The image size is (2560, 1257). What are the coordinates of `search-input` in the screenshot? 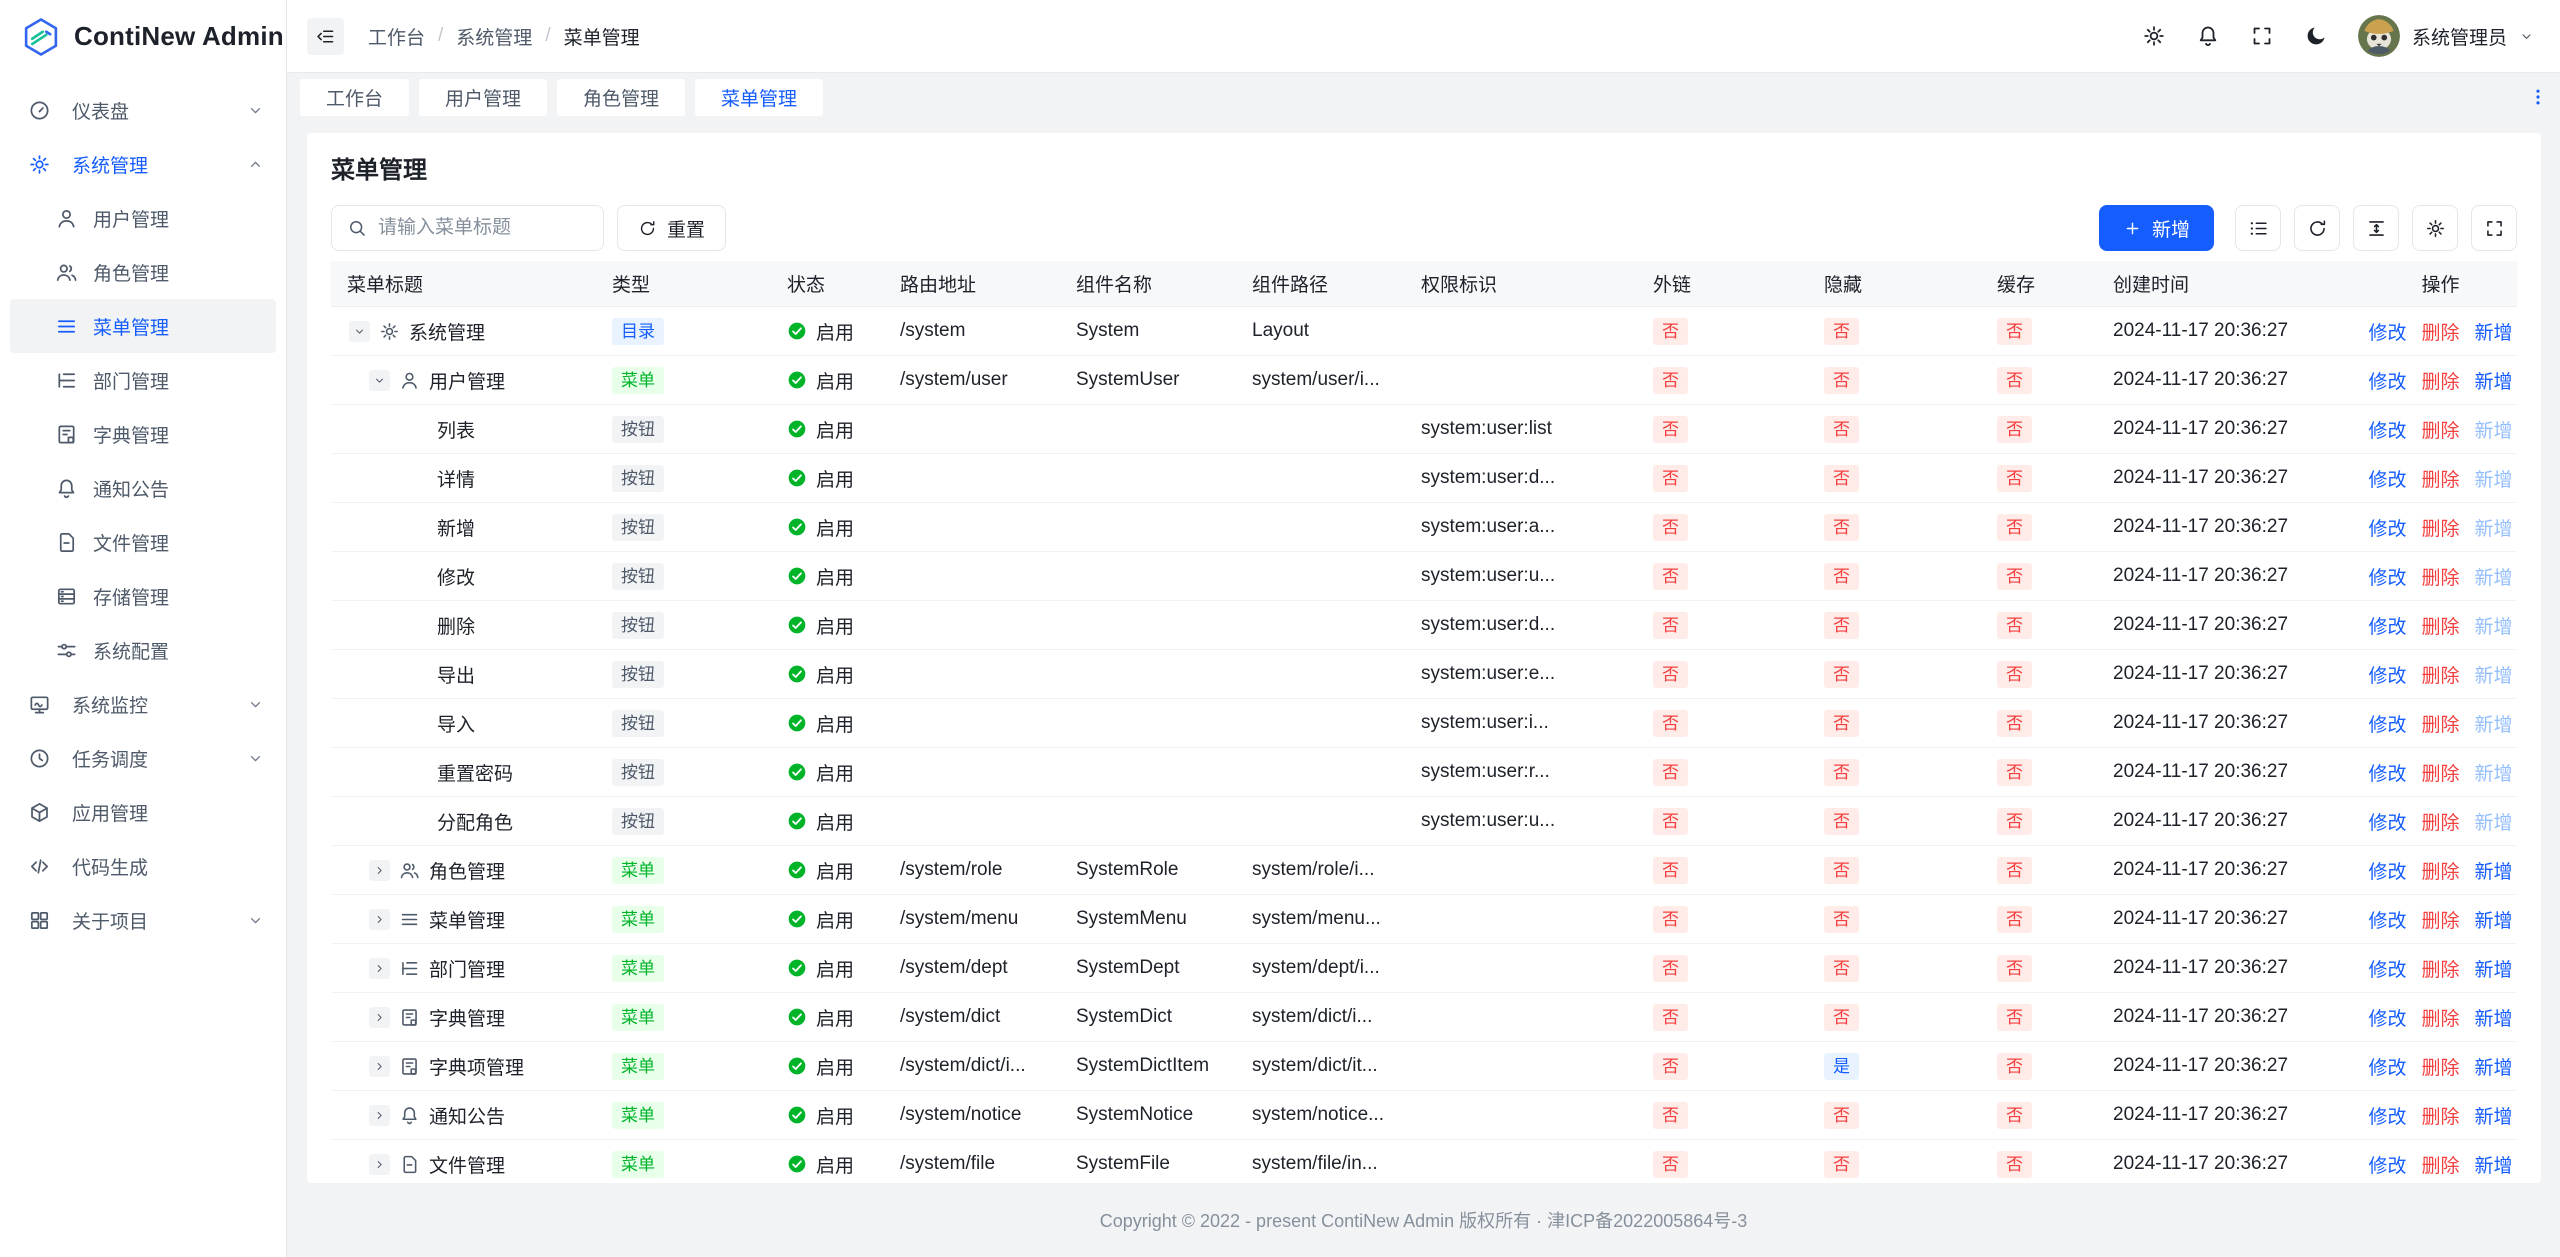 It's located at (483, 228).